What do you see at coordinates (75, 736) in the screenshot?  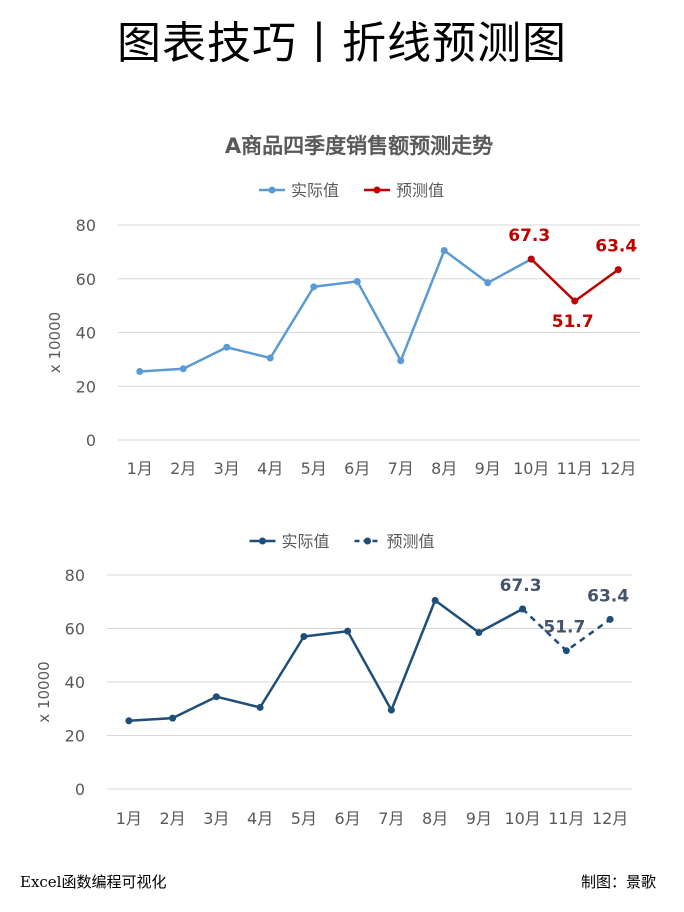 I see `chart2-y-tick-label: 20` at bounding box center [75, 736].